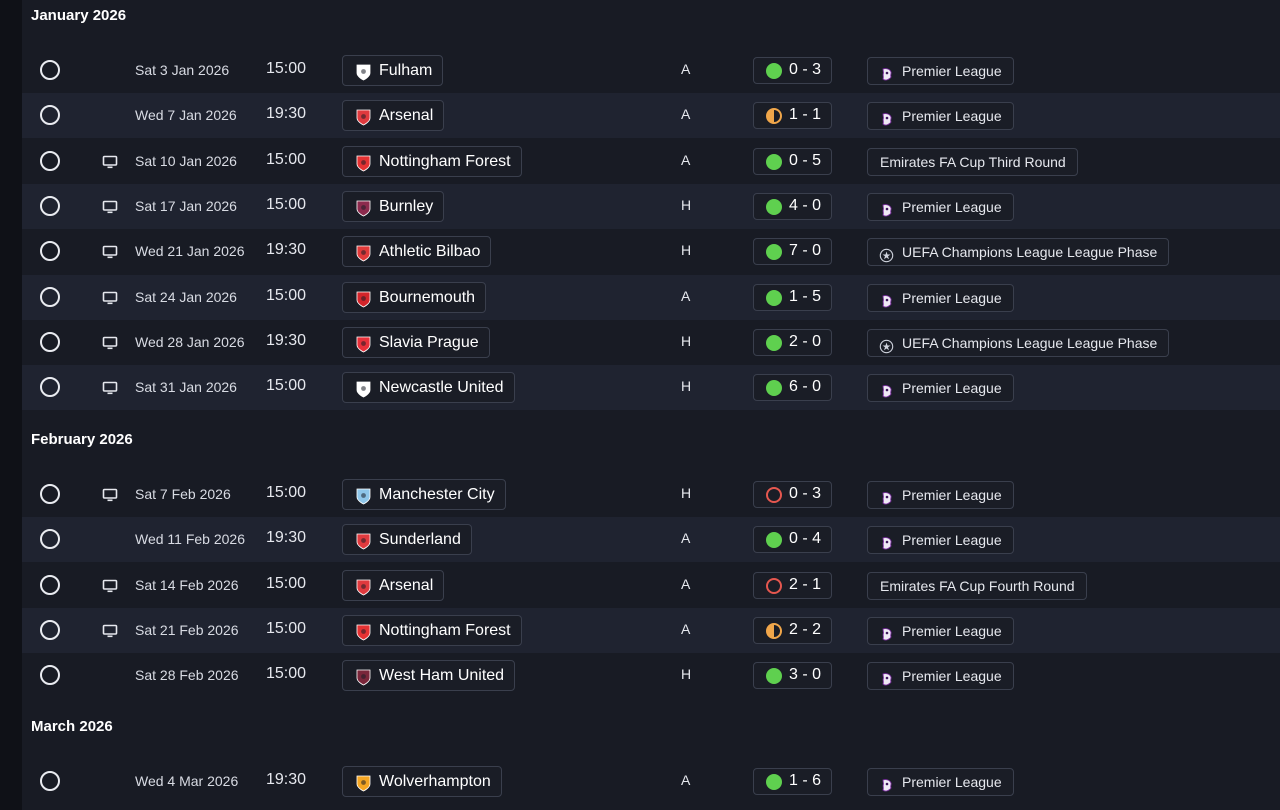 The height and width of the screenshot is (810, 1280). What do you see at coordinates (422, 781) in the screenshot?
I see `opponent-button: Wolverhampton` at bounding box center [422, 781].